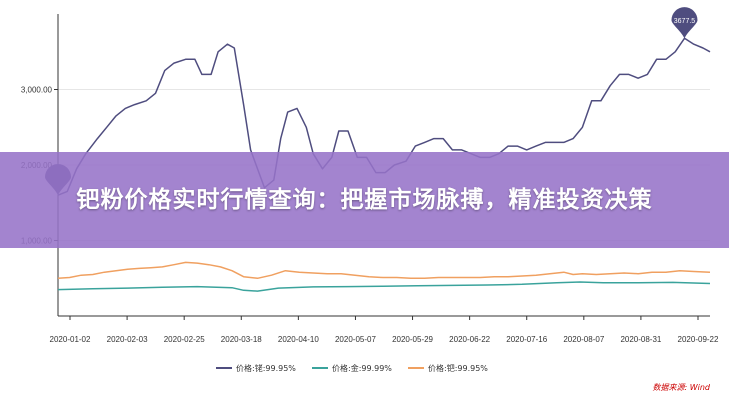  I want to click on legend-item-1: 价格:金:99.99%, so click(352, 368).